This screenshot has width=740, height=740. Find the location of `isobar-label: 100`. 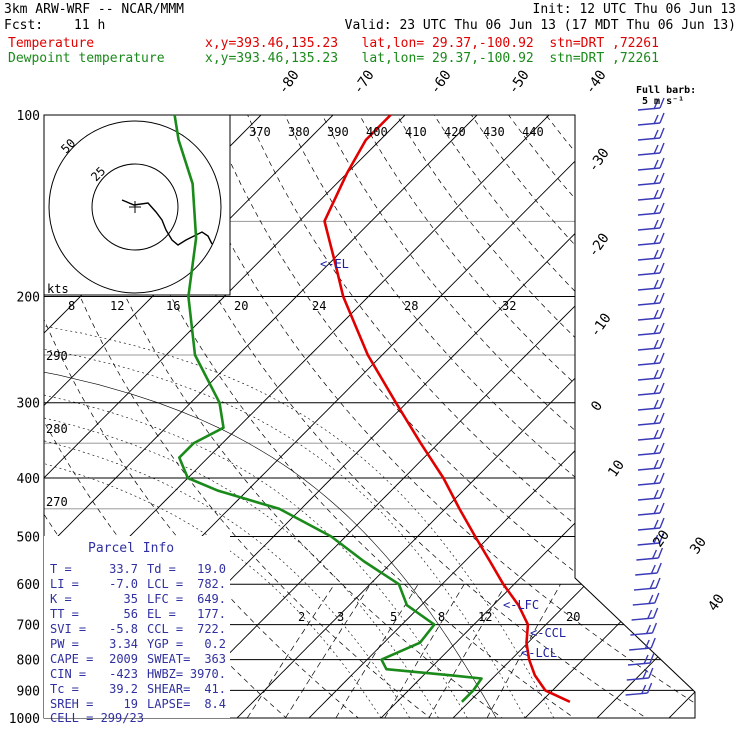

isobar-label: 100 is located at coordinates (28, 116).